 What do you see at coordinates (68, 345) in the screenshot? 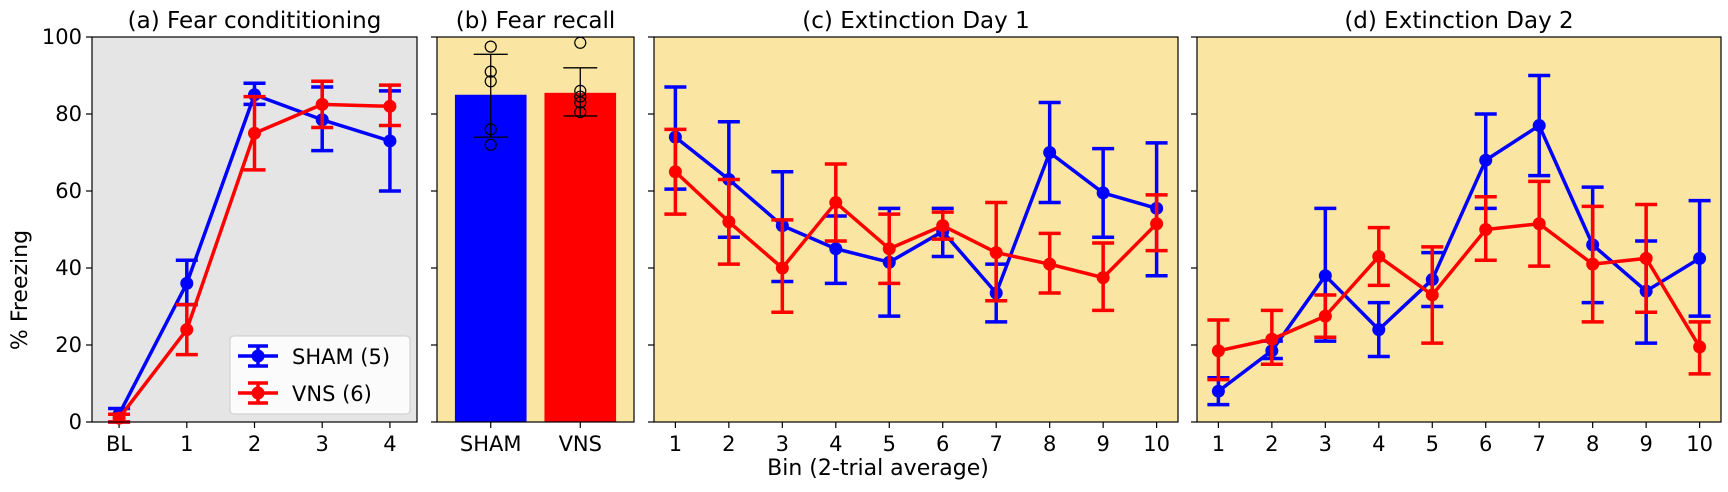
I see `y-tick-label: 20` at bounding box center [68, 345].